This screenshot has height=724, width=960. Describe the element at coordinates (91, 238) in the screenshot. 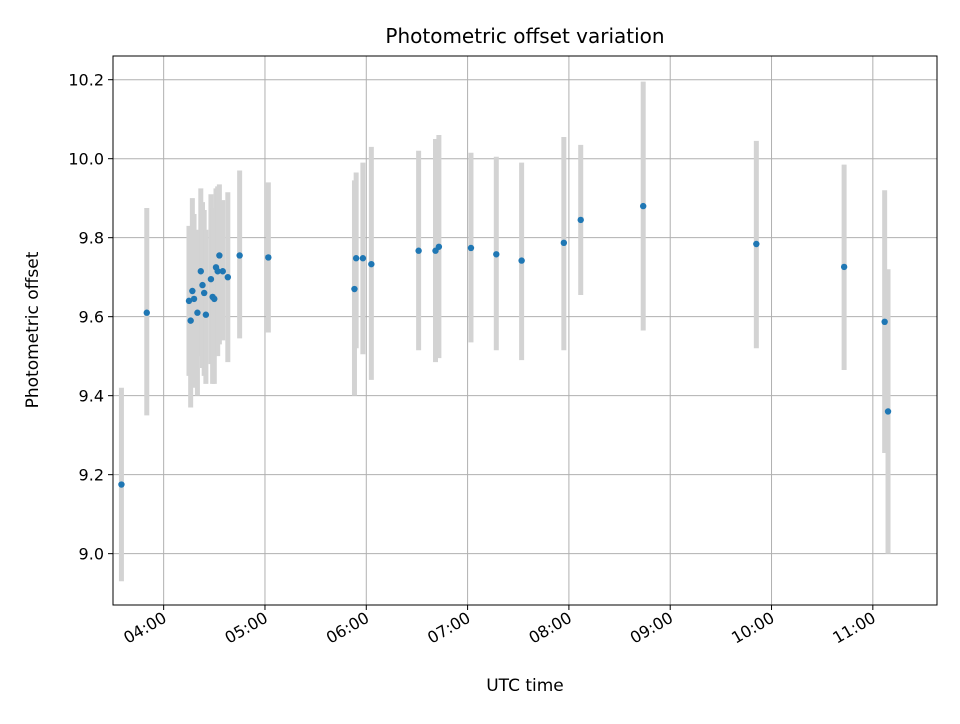

I see `y-tick-label: 9.8` at that location.